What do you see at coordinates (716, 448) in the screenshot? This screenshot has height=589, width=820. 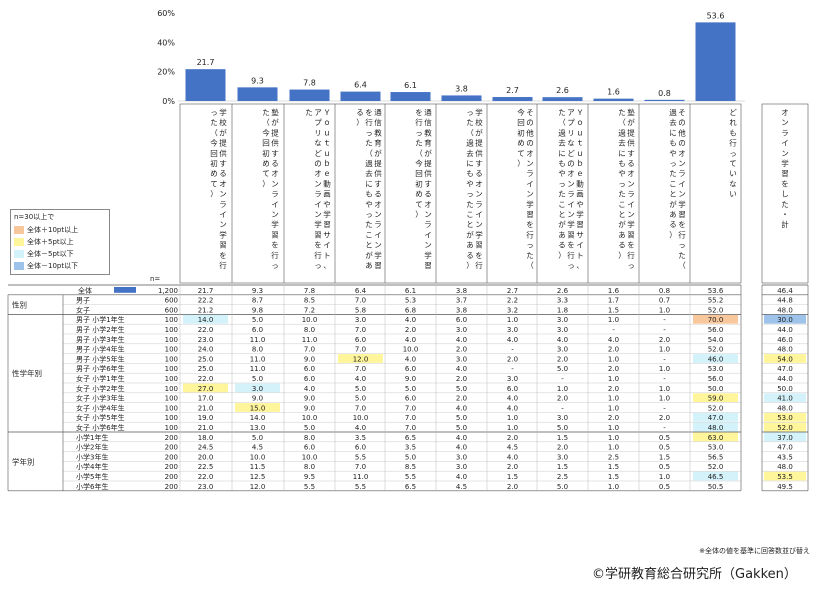 I see `table-cell: 53.0` at bounding box center [716, 448].